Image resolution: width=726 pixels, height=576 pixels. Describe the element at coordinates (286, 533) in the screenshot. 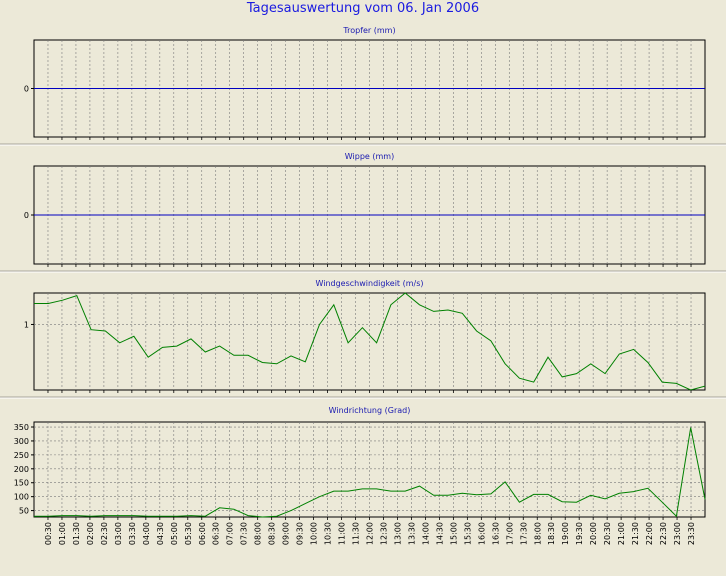

I see `x-tick-label: 09:00` at that location.